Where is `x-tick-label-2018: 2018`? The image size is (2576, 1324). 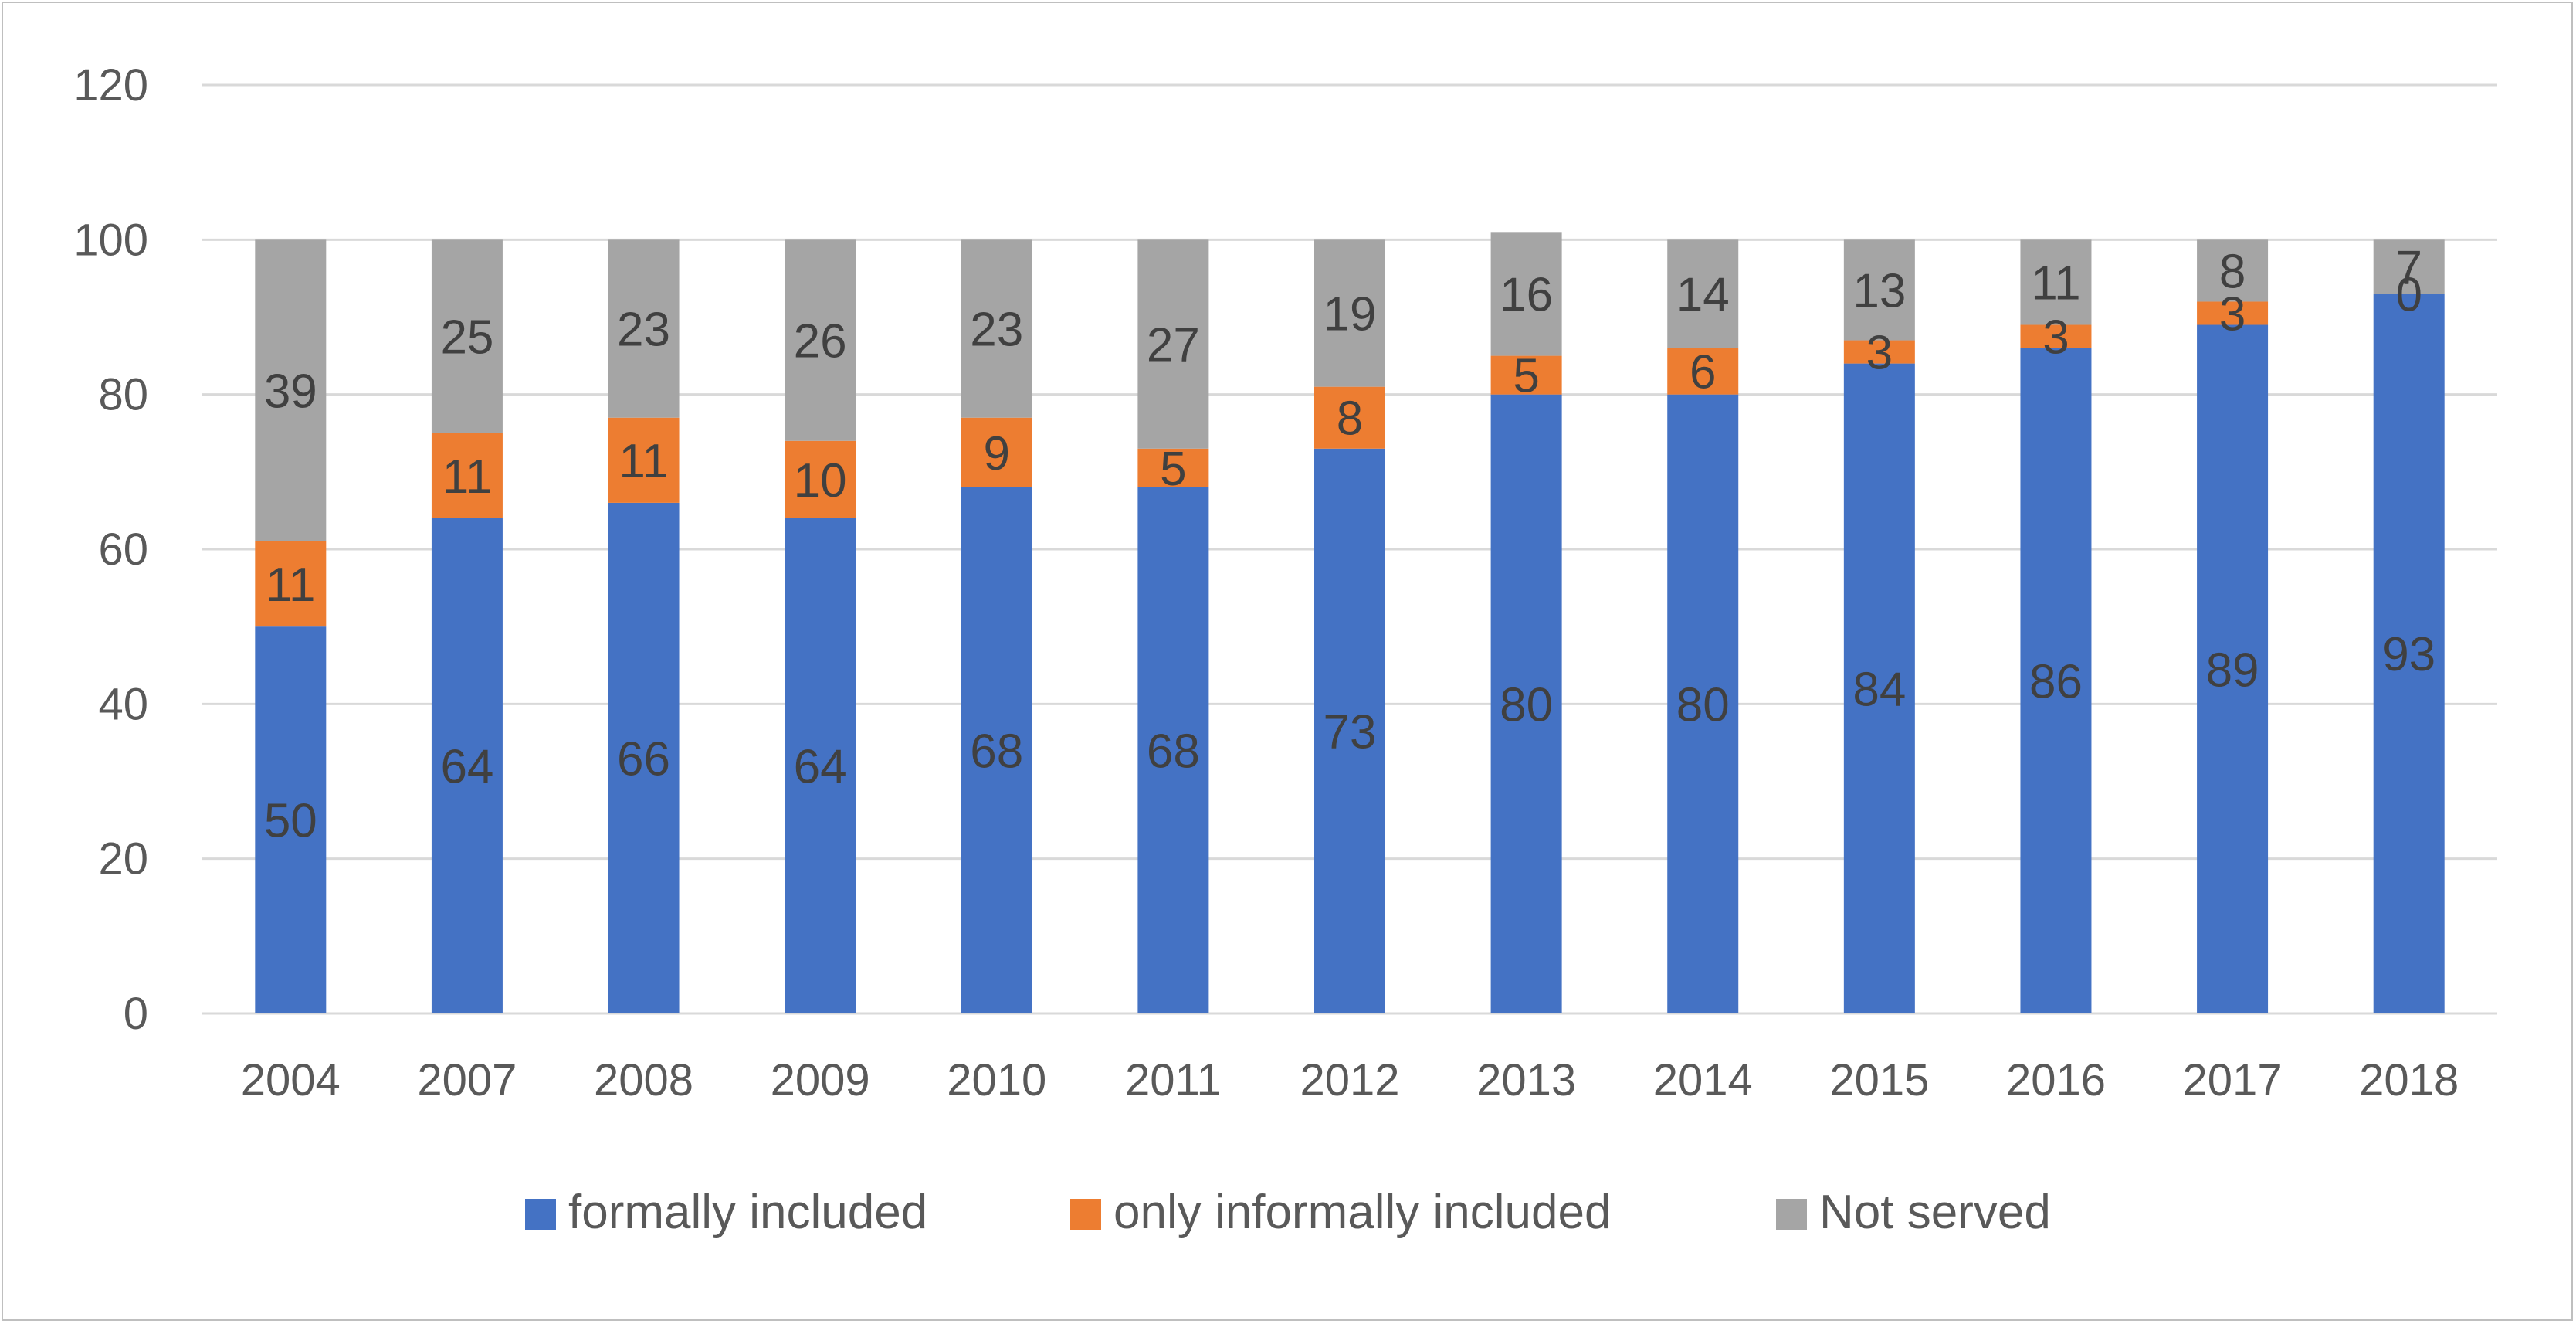 x-tick-label-2018: 2018 is located at coordinates (2409, 1080).